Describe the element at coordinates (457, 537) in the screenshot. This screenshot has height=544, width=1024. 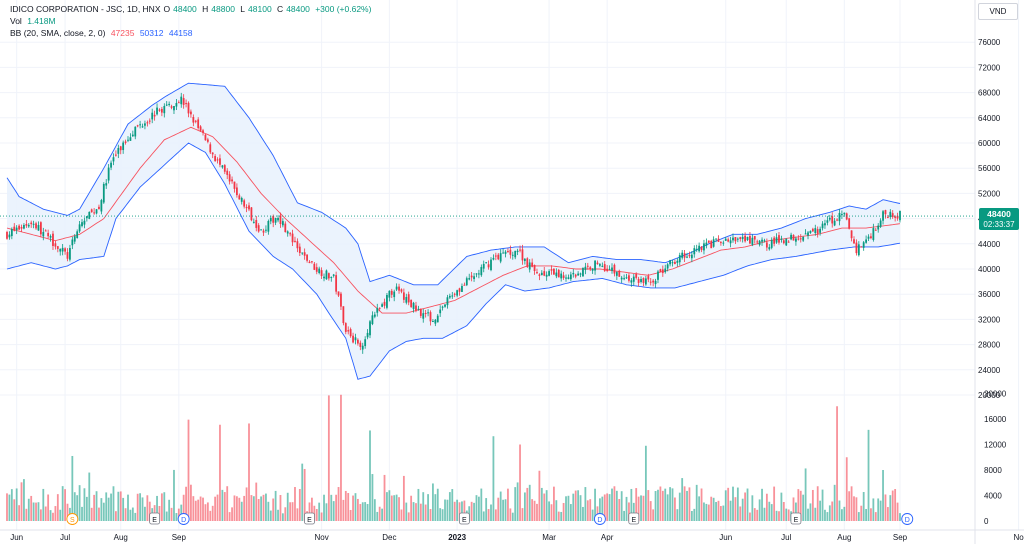
I see `time-tick-label: 2023` at that location.